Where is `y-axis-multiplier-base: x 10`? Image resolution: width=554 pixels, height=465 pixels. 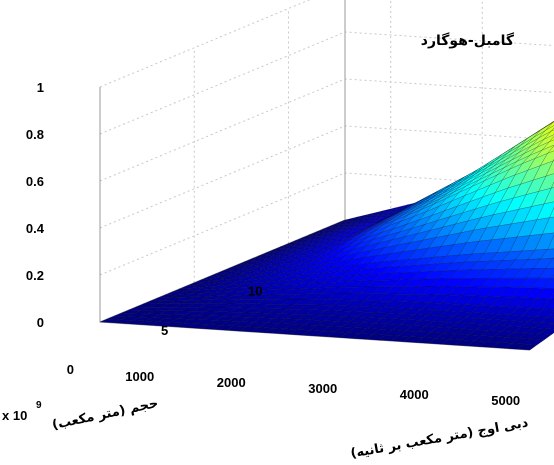 y-axis-multiplier-base: x 10 is located at coordinates (14, 415).